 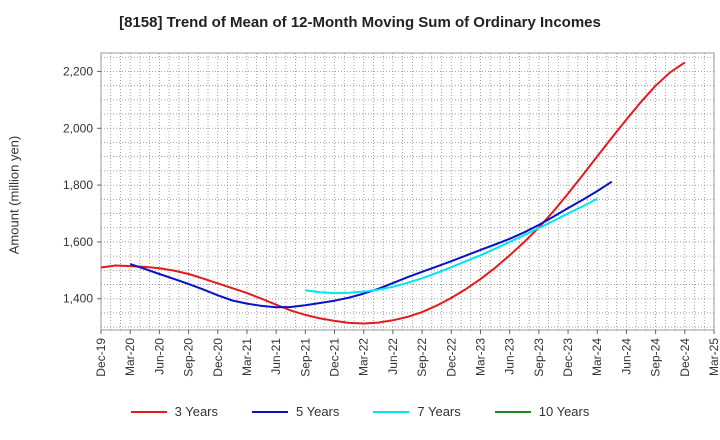 I want to click on legend-item: 7 Years, so click(x=417, y=411).